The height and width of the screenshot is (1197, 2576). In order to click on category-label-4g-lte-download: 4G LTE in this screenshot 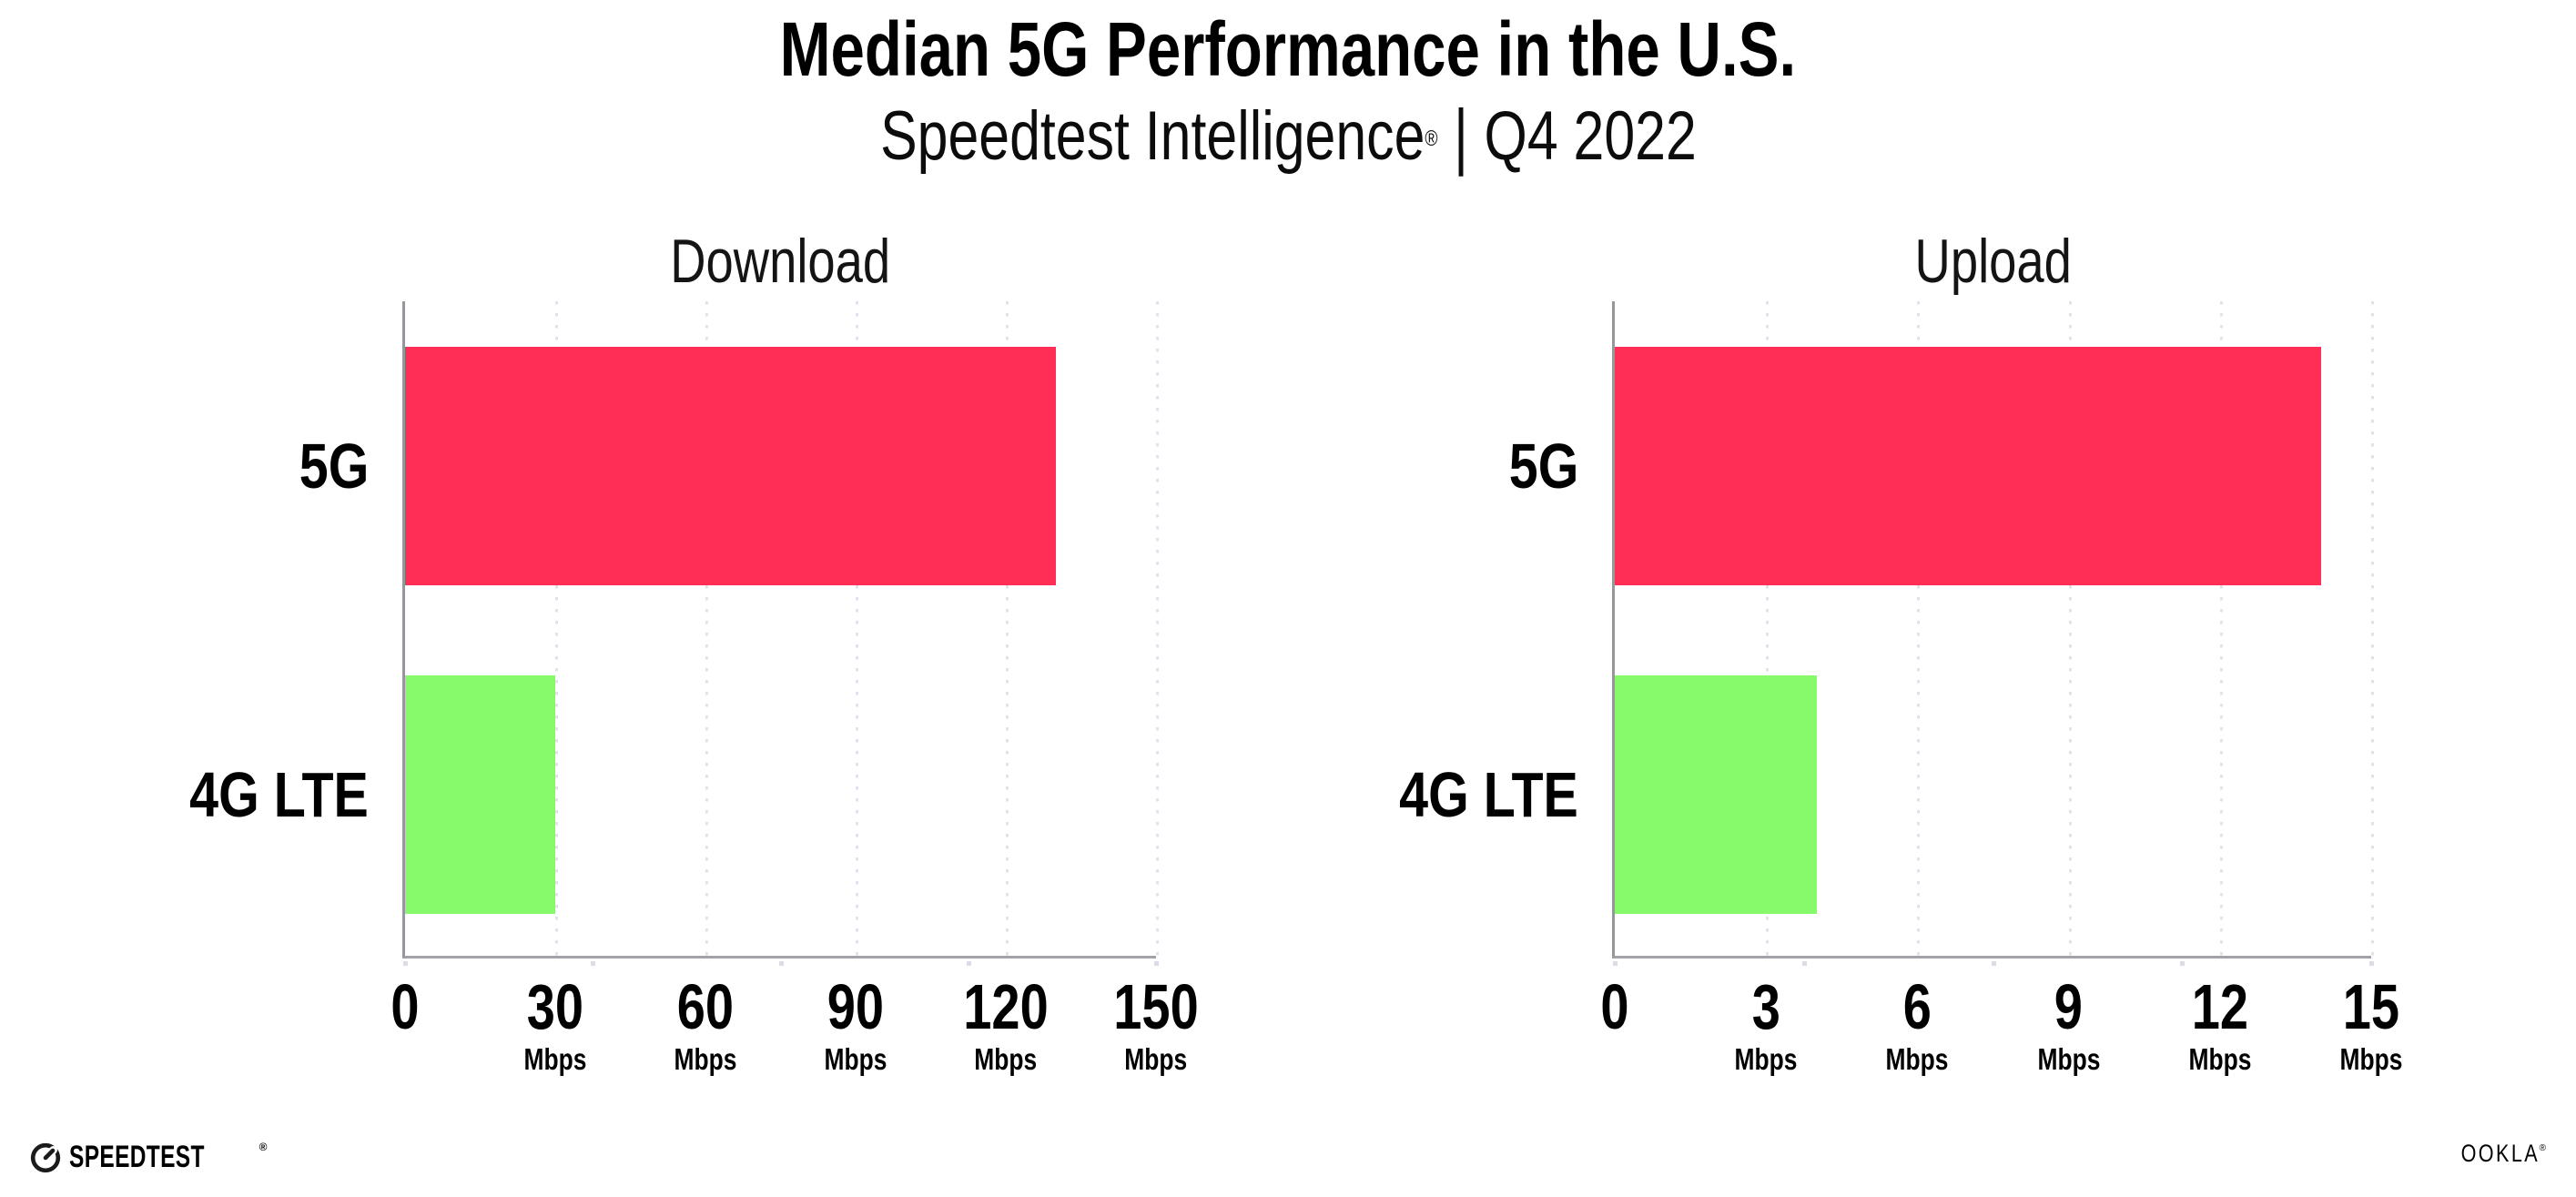, I will do `click(259, 795)`.